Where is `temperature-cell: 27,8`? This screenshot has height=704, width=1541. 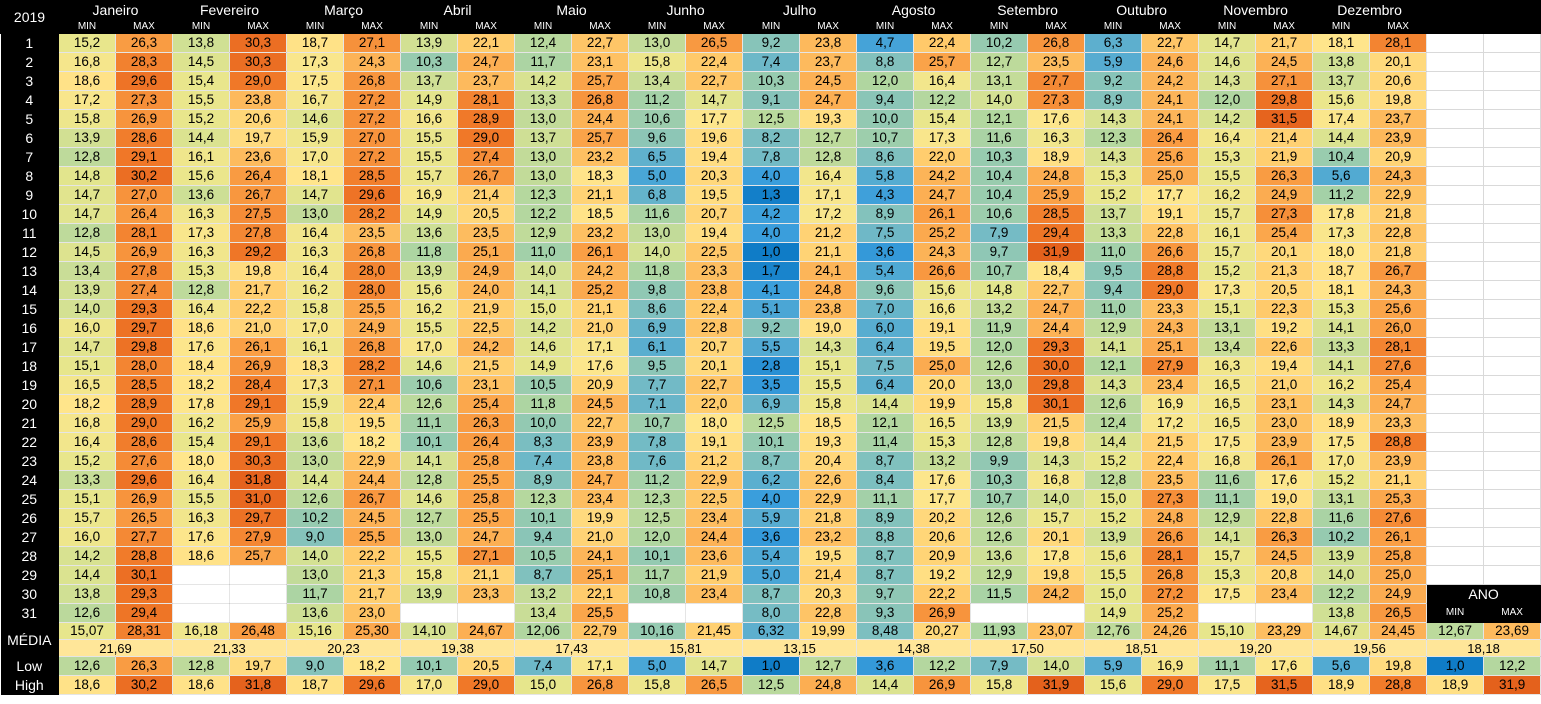 temperature-cell: 27,8 is located at coordinates (258, 233).